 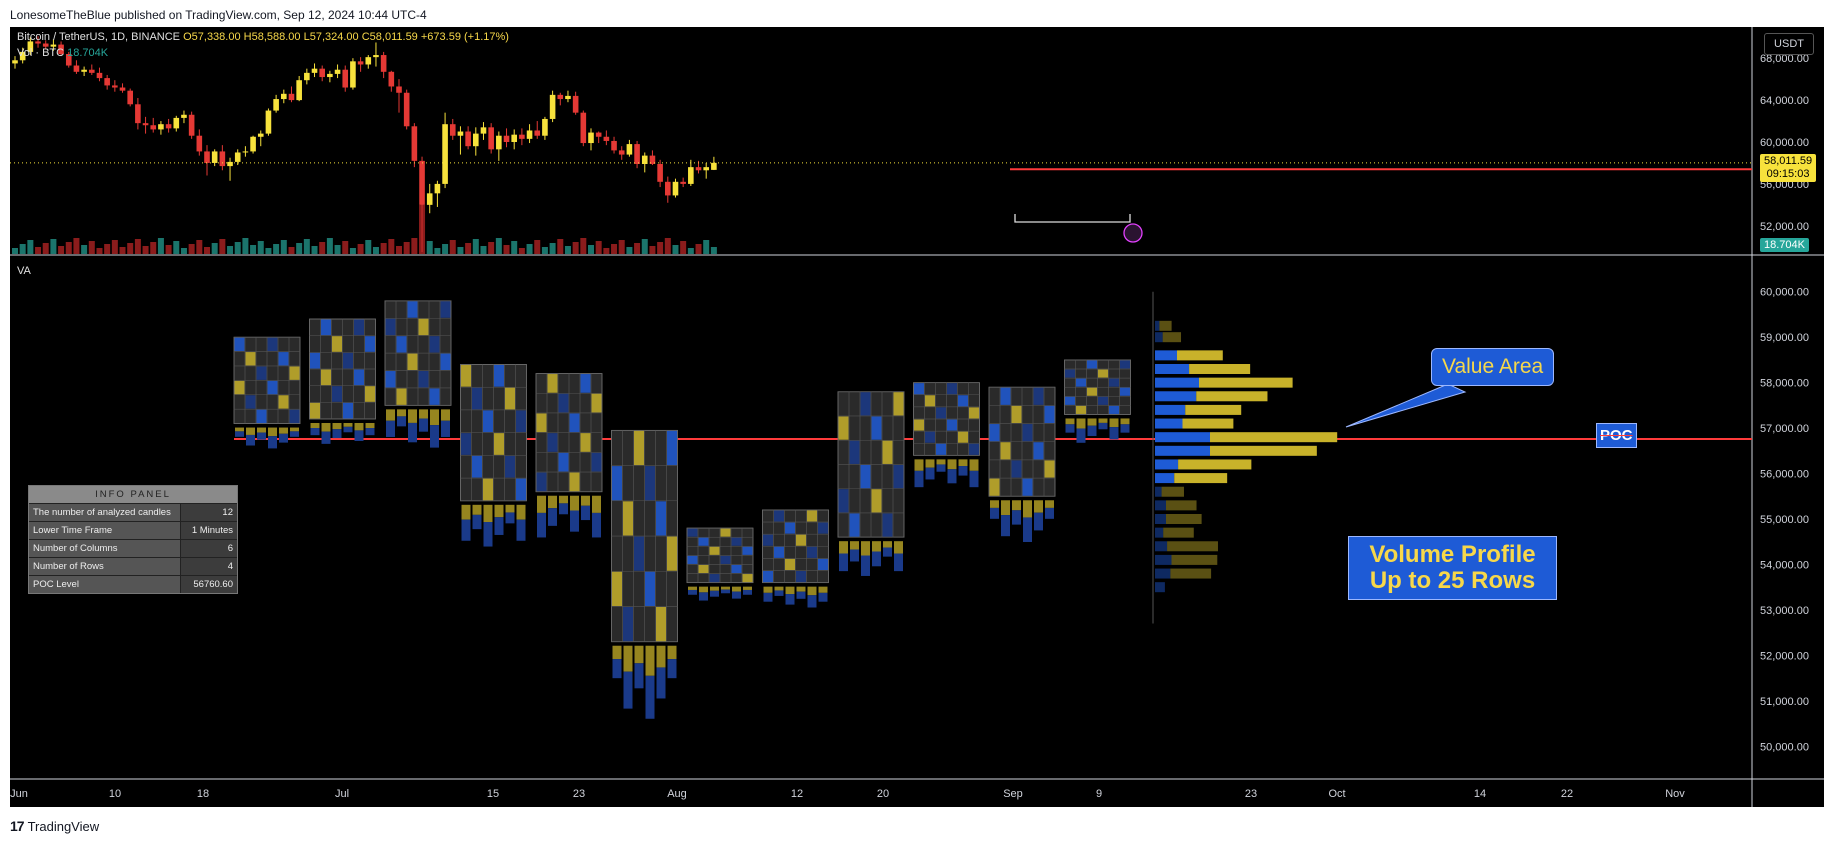 What do you see at coordinates (24, 271) in the screenshot?
I see `va-legend: VA` at bounding box center [24, 271].